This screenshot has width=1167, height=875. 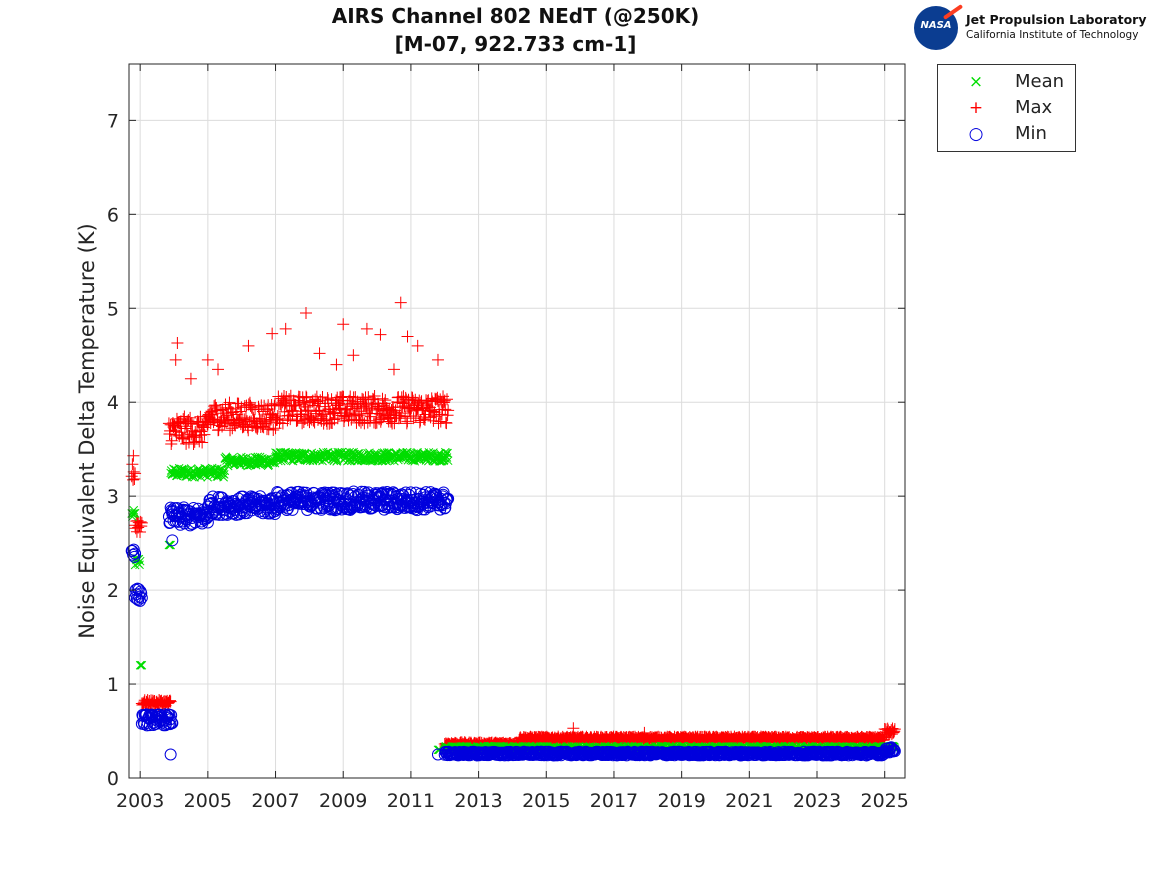 What do you see at coordinates (113, 403) in the screenshot?
I see `y-tick-label: 4` at bounding box center [113, 403].